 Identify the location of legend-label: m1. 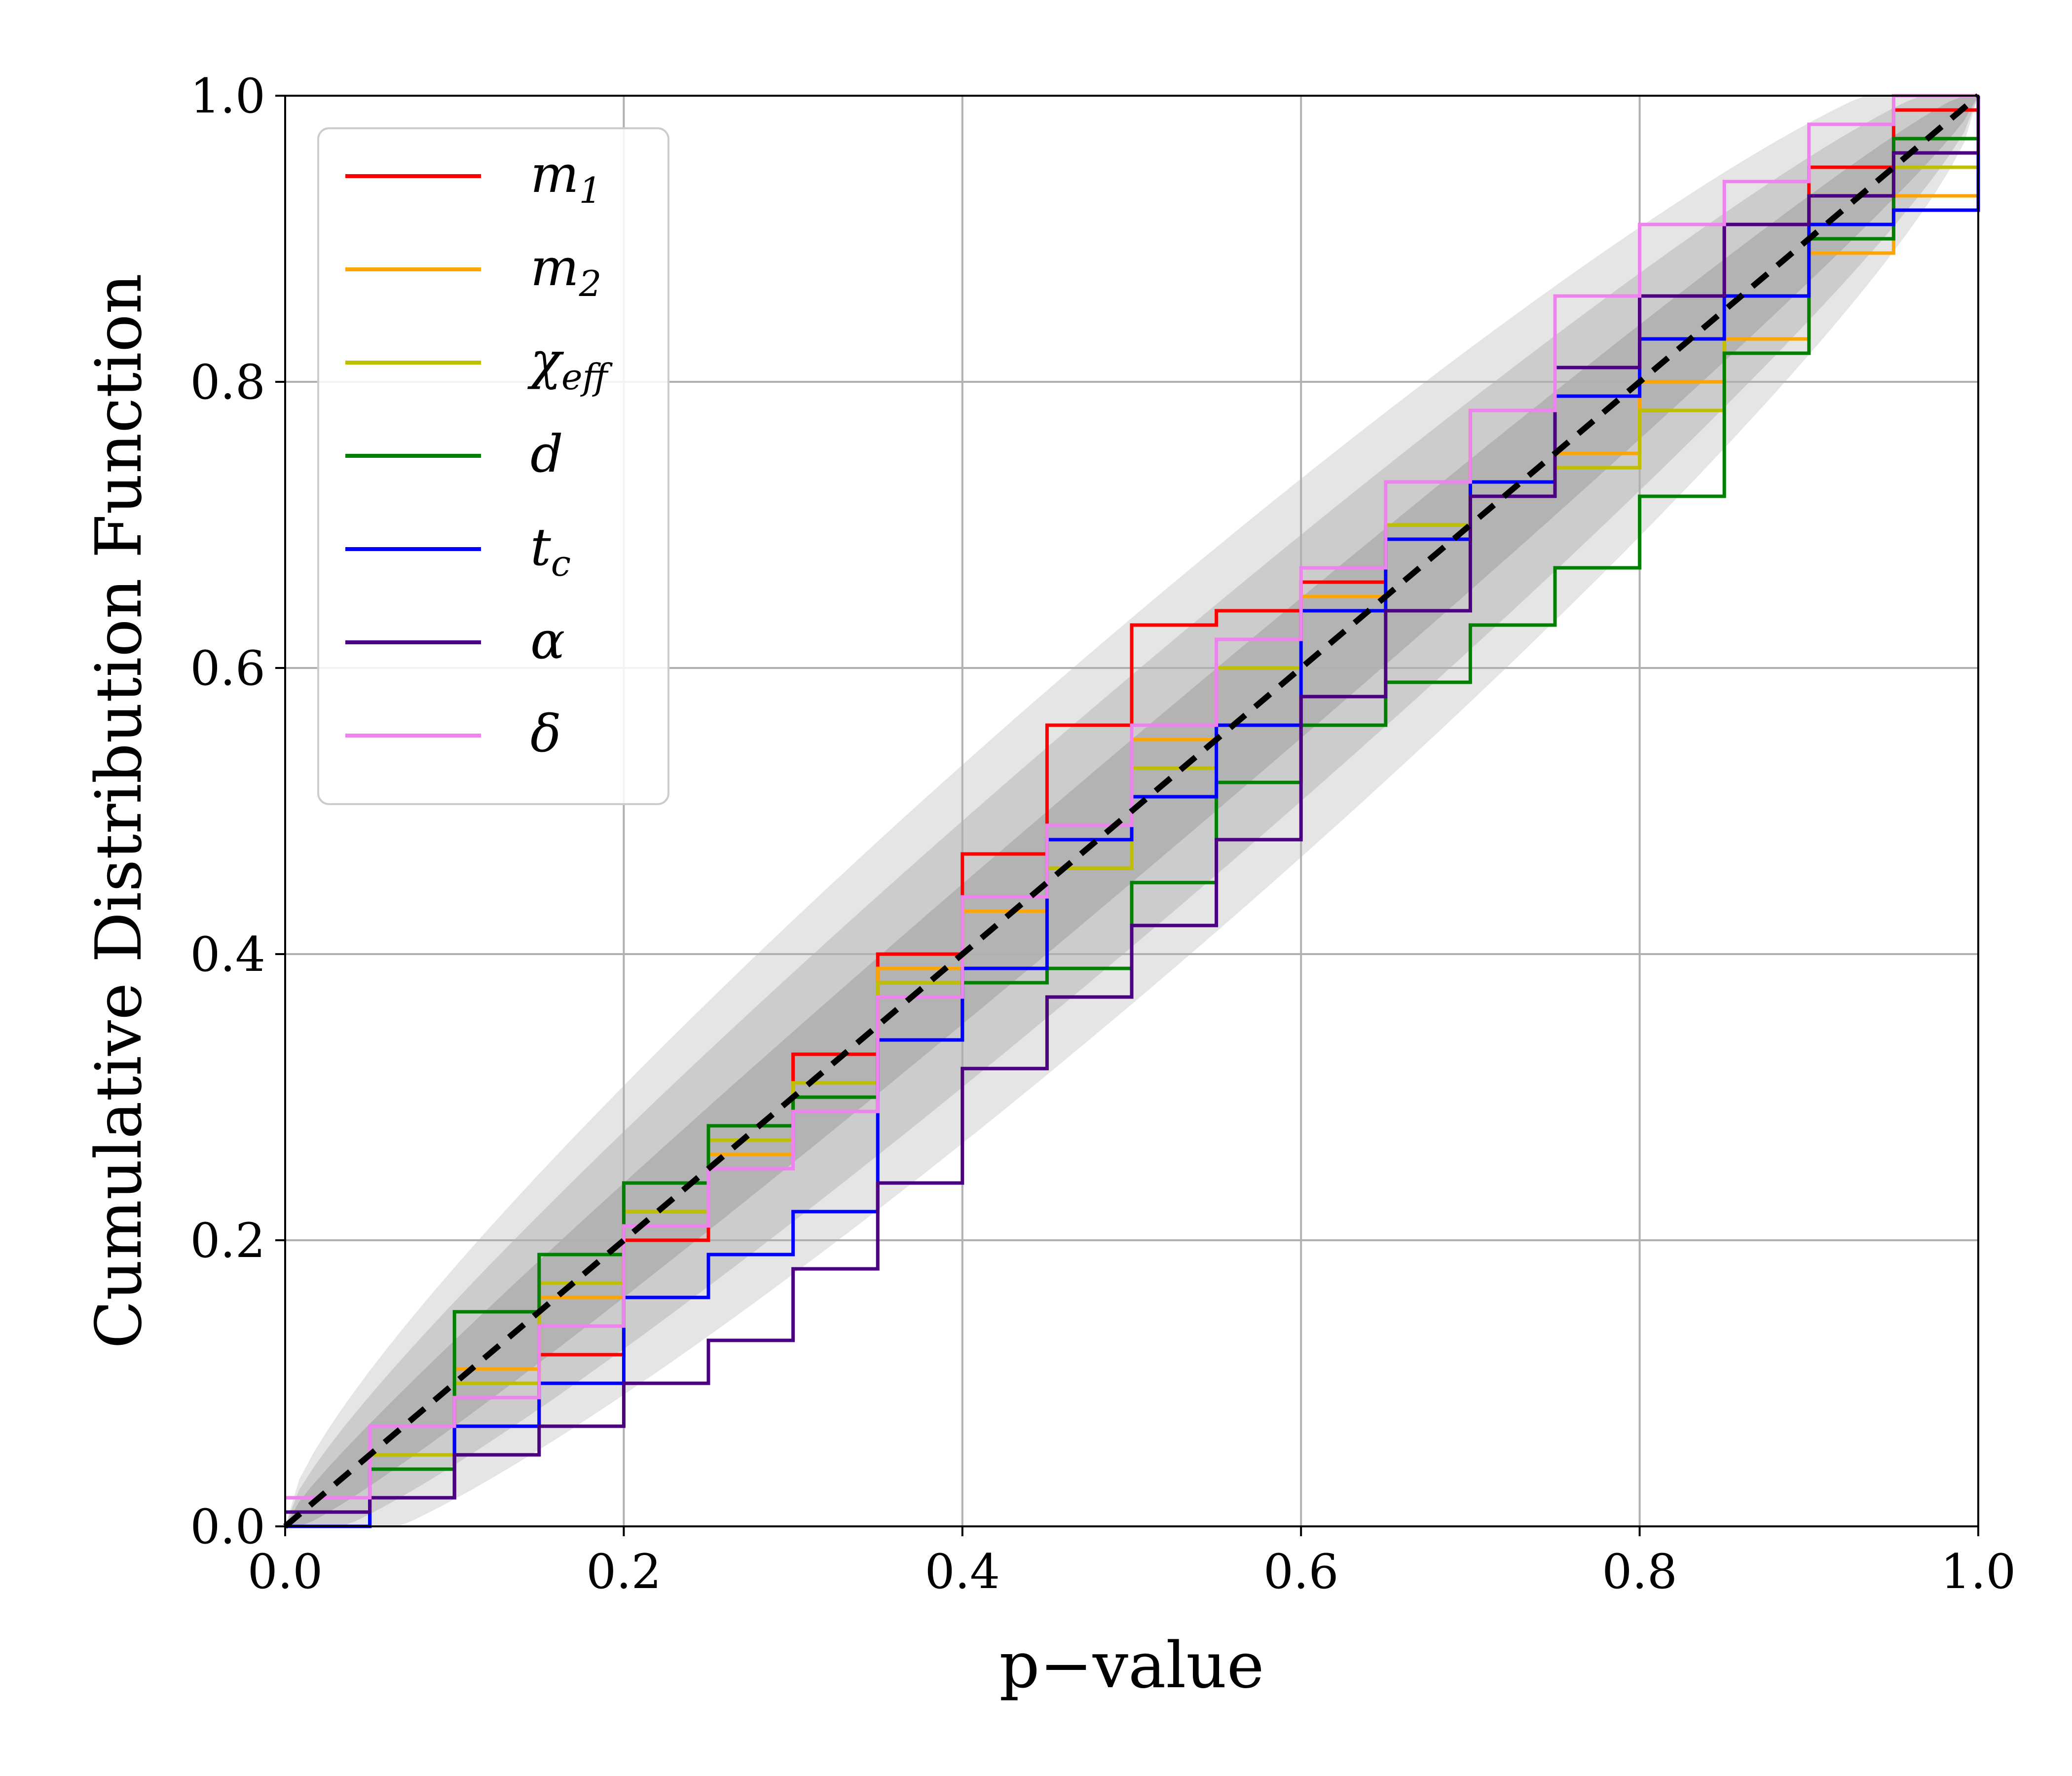
(566, 178).